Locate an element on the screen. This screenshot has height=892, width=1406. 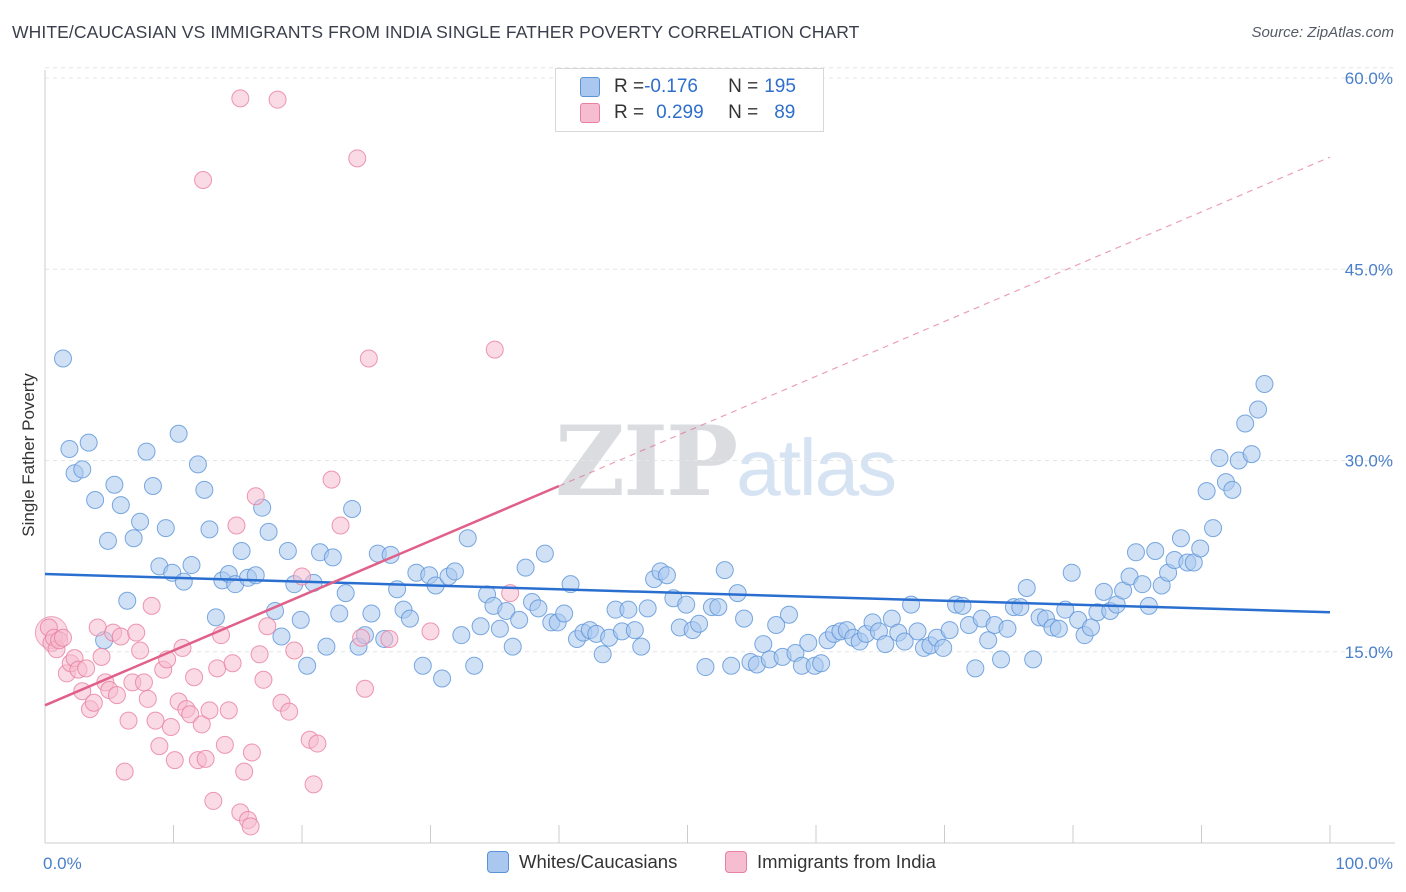
legend-n-value: 195 is located at coordinates (780, 86).